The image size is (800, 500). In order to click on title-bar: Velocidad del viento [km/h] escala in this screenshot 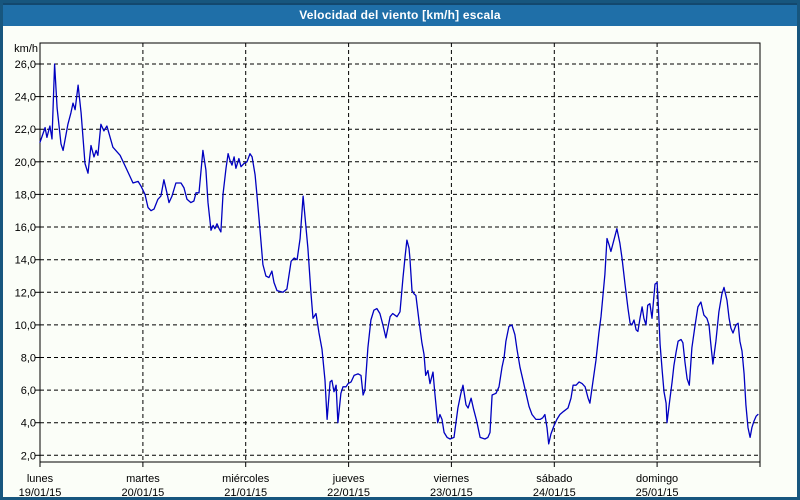, I will do `click(400, 14)`.